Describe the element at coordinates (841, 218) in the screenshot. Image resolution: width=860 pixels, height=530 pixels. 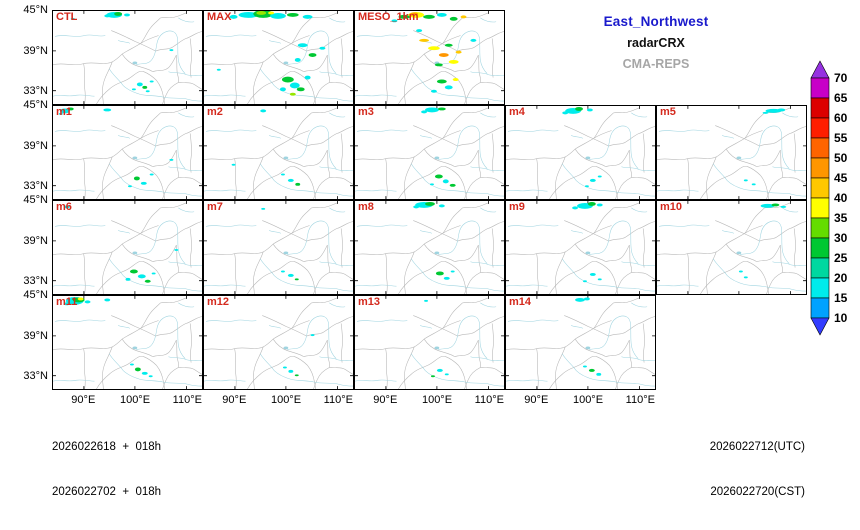
I see `colorbar-tick-label: 35` at that location.